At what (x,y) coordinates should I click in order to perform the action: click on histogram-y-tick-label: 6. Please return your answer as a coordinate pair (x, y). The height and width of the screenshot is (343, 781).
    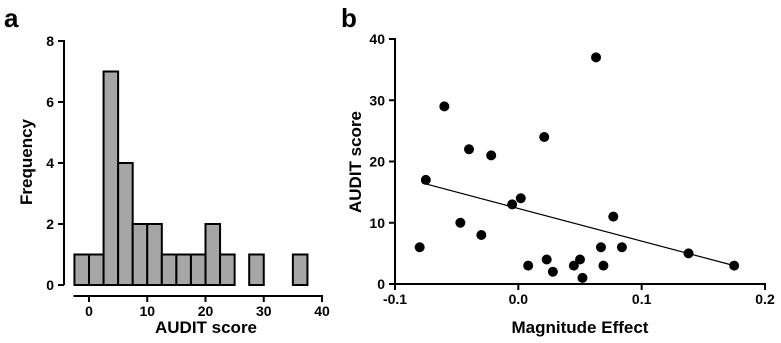
    Looking at the image, I should click on (50, 102).